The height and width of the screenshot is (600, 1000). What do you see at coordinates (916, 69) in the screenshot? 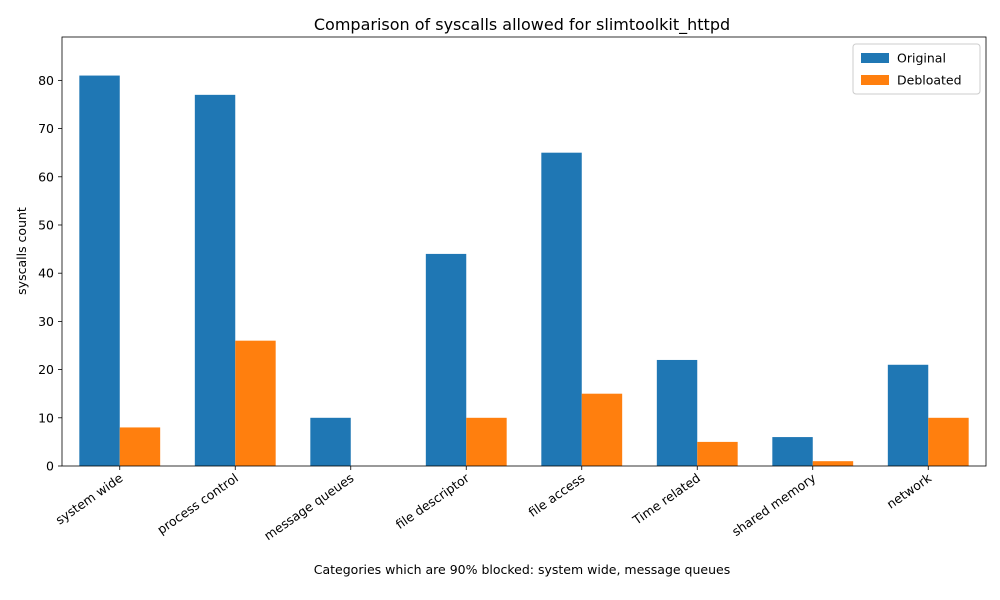
I see `legend: Original Debloated` at bounding box center [916, 69].